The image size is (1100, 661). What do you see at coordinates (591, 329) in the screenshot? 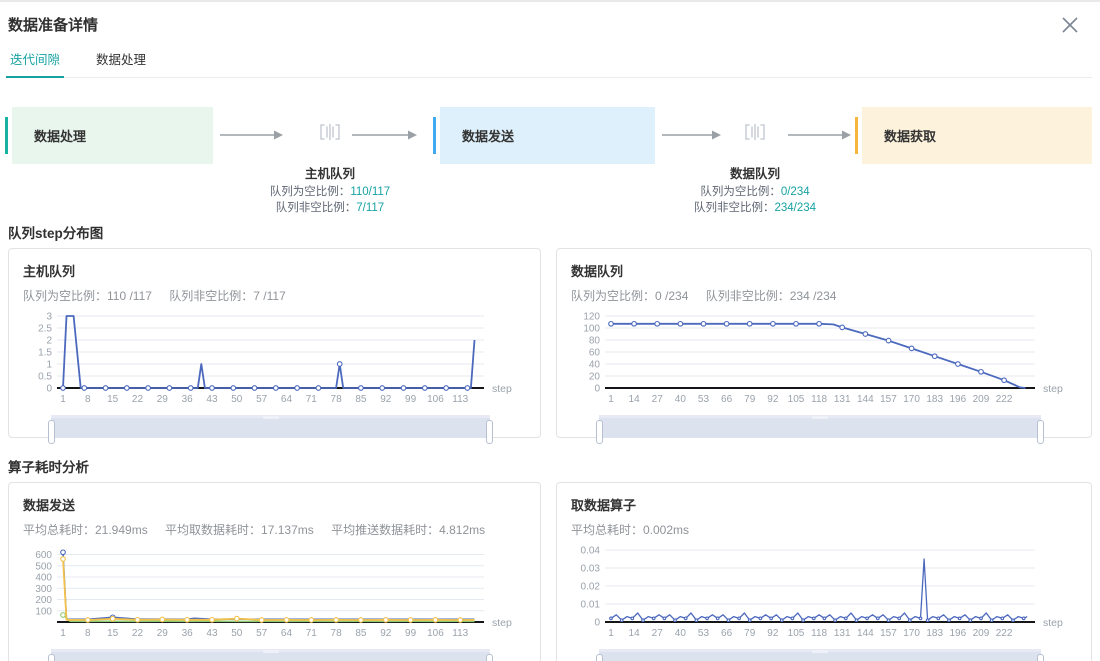
I see `svg-text: 100` at bounding box center [591, 329].